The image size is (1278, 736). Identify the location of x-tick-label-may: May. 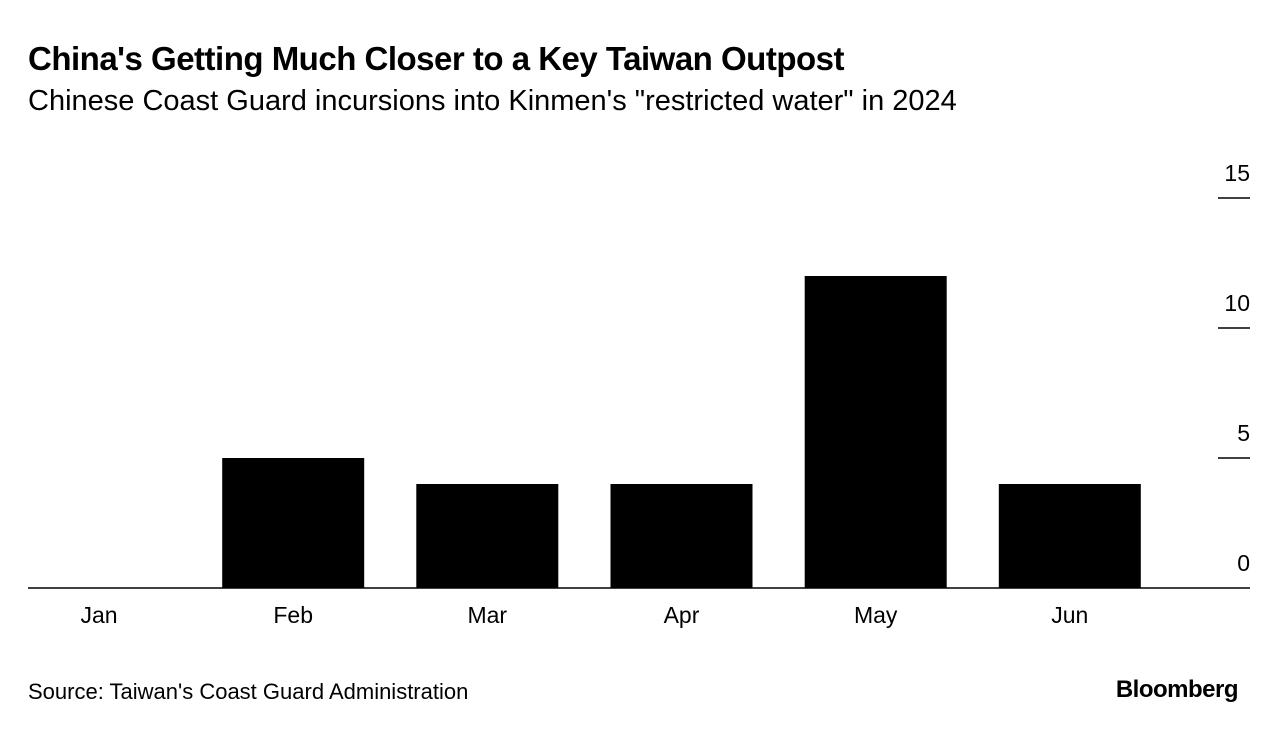
(876, 615).